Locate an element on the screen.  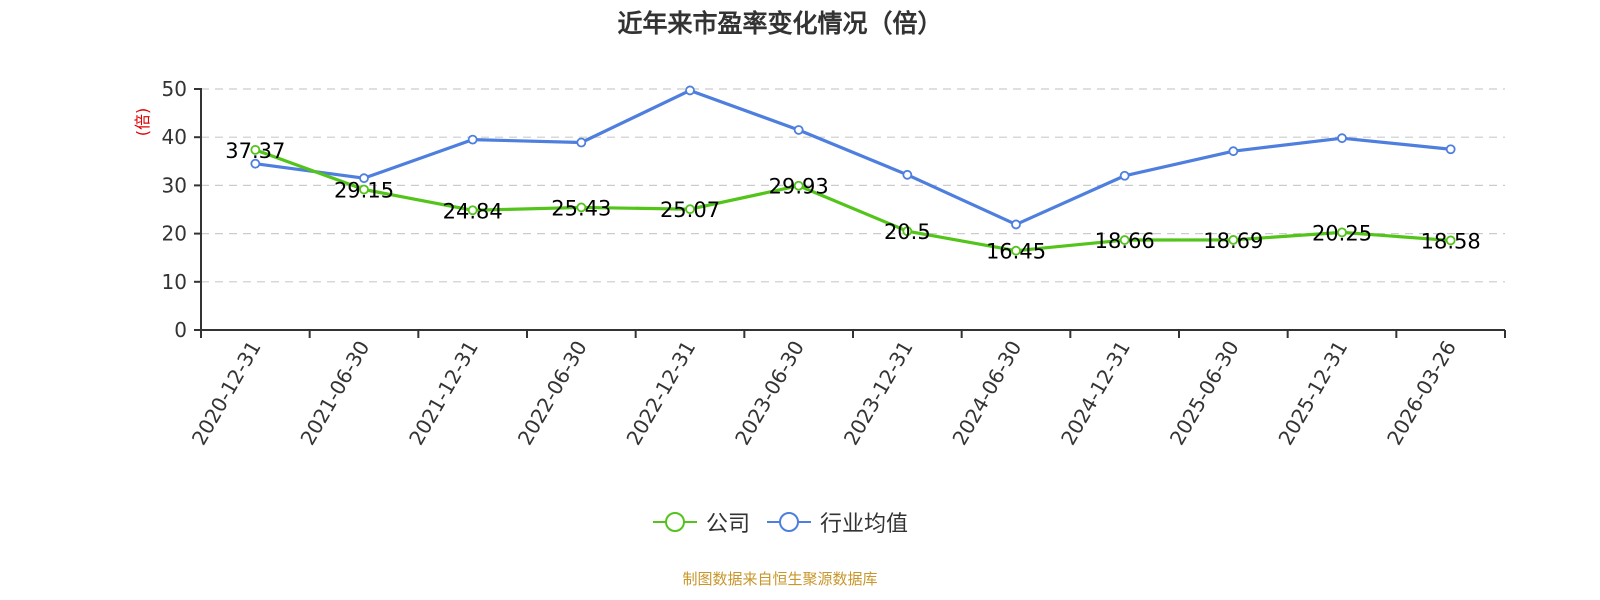
x-tick-label: 2022-12-31 is located at coordinates (660, 393).